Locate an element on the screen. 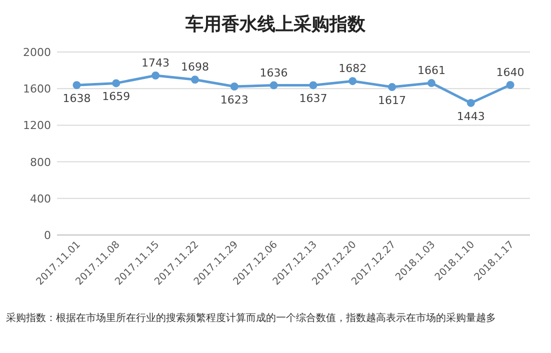 The height and width of the screenshot is (353, 551). data-label: 1638 is located at coordinates (76, 99).